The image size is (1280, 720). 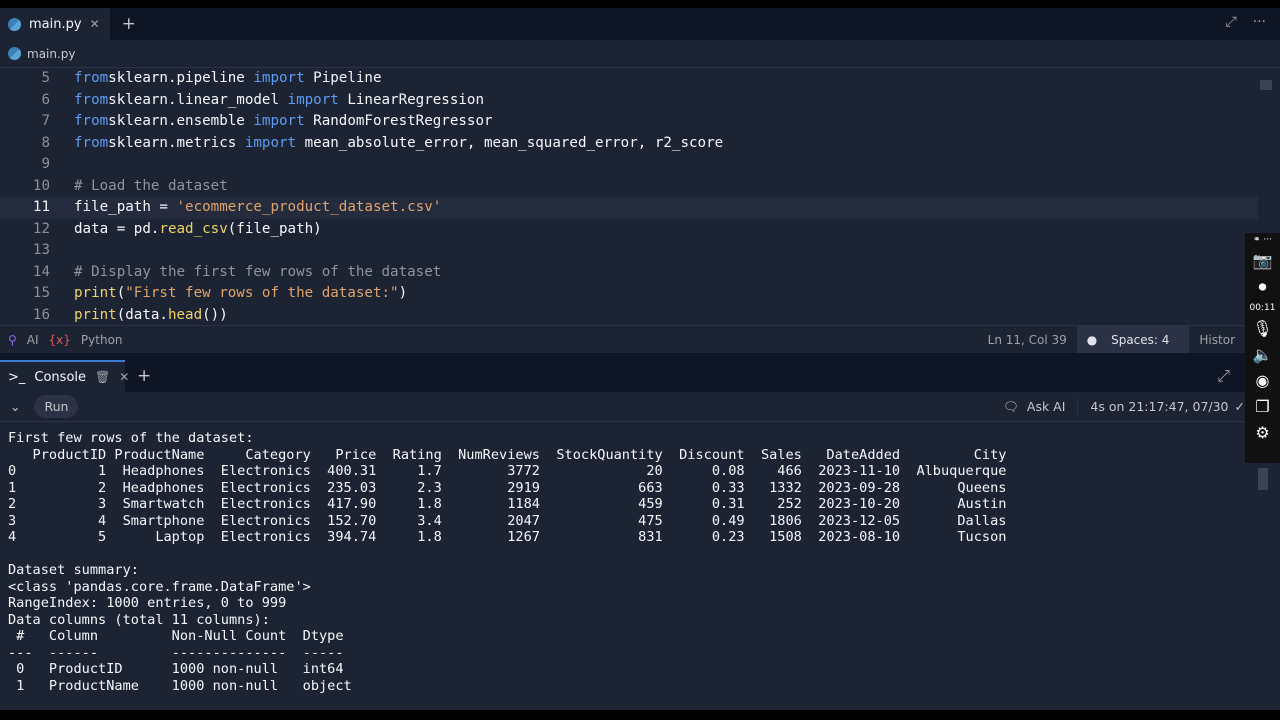 What do you see at coordinates (59, 339) in the screenshot?
I see `variable-icon: {x}` at bounding box center [59, 339].